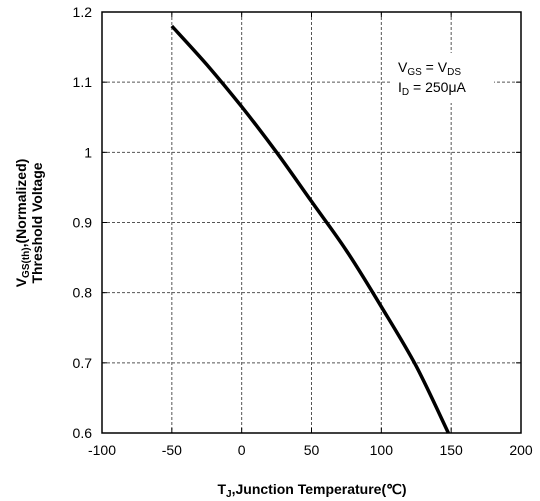 The width and height of the screenshot is (540, 501). I want to click on annotation-background, so click(442, 78).